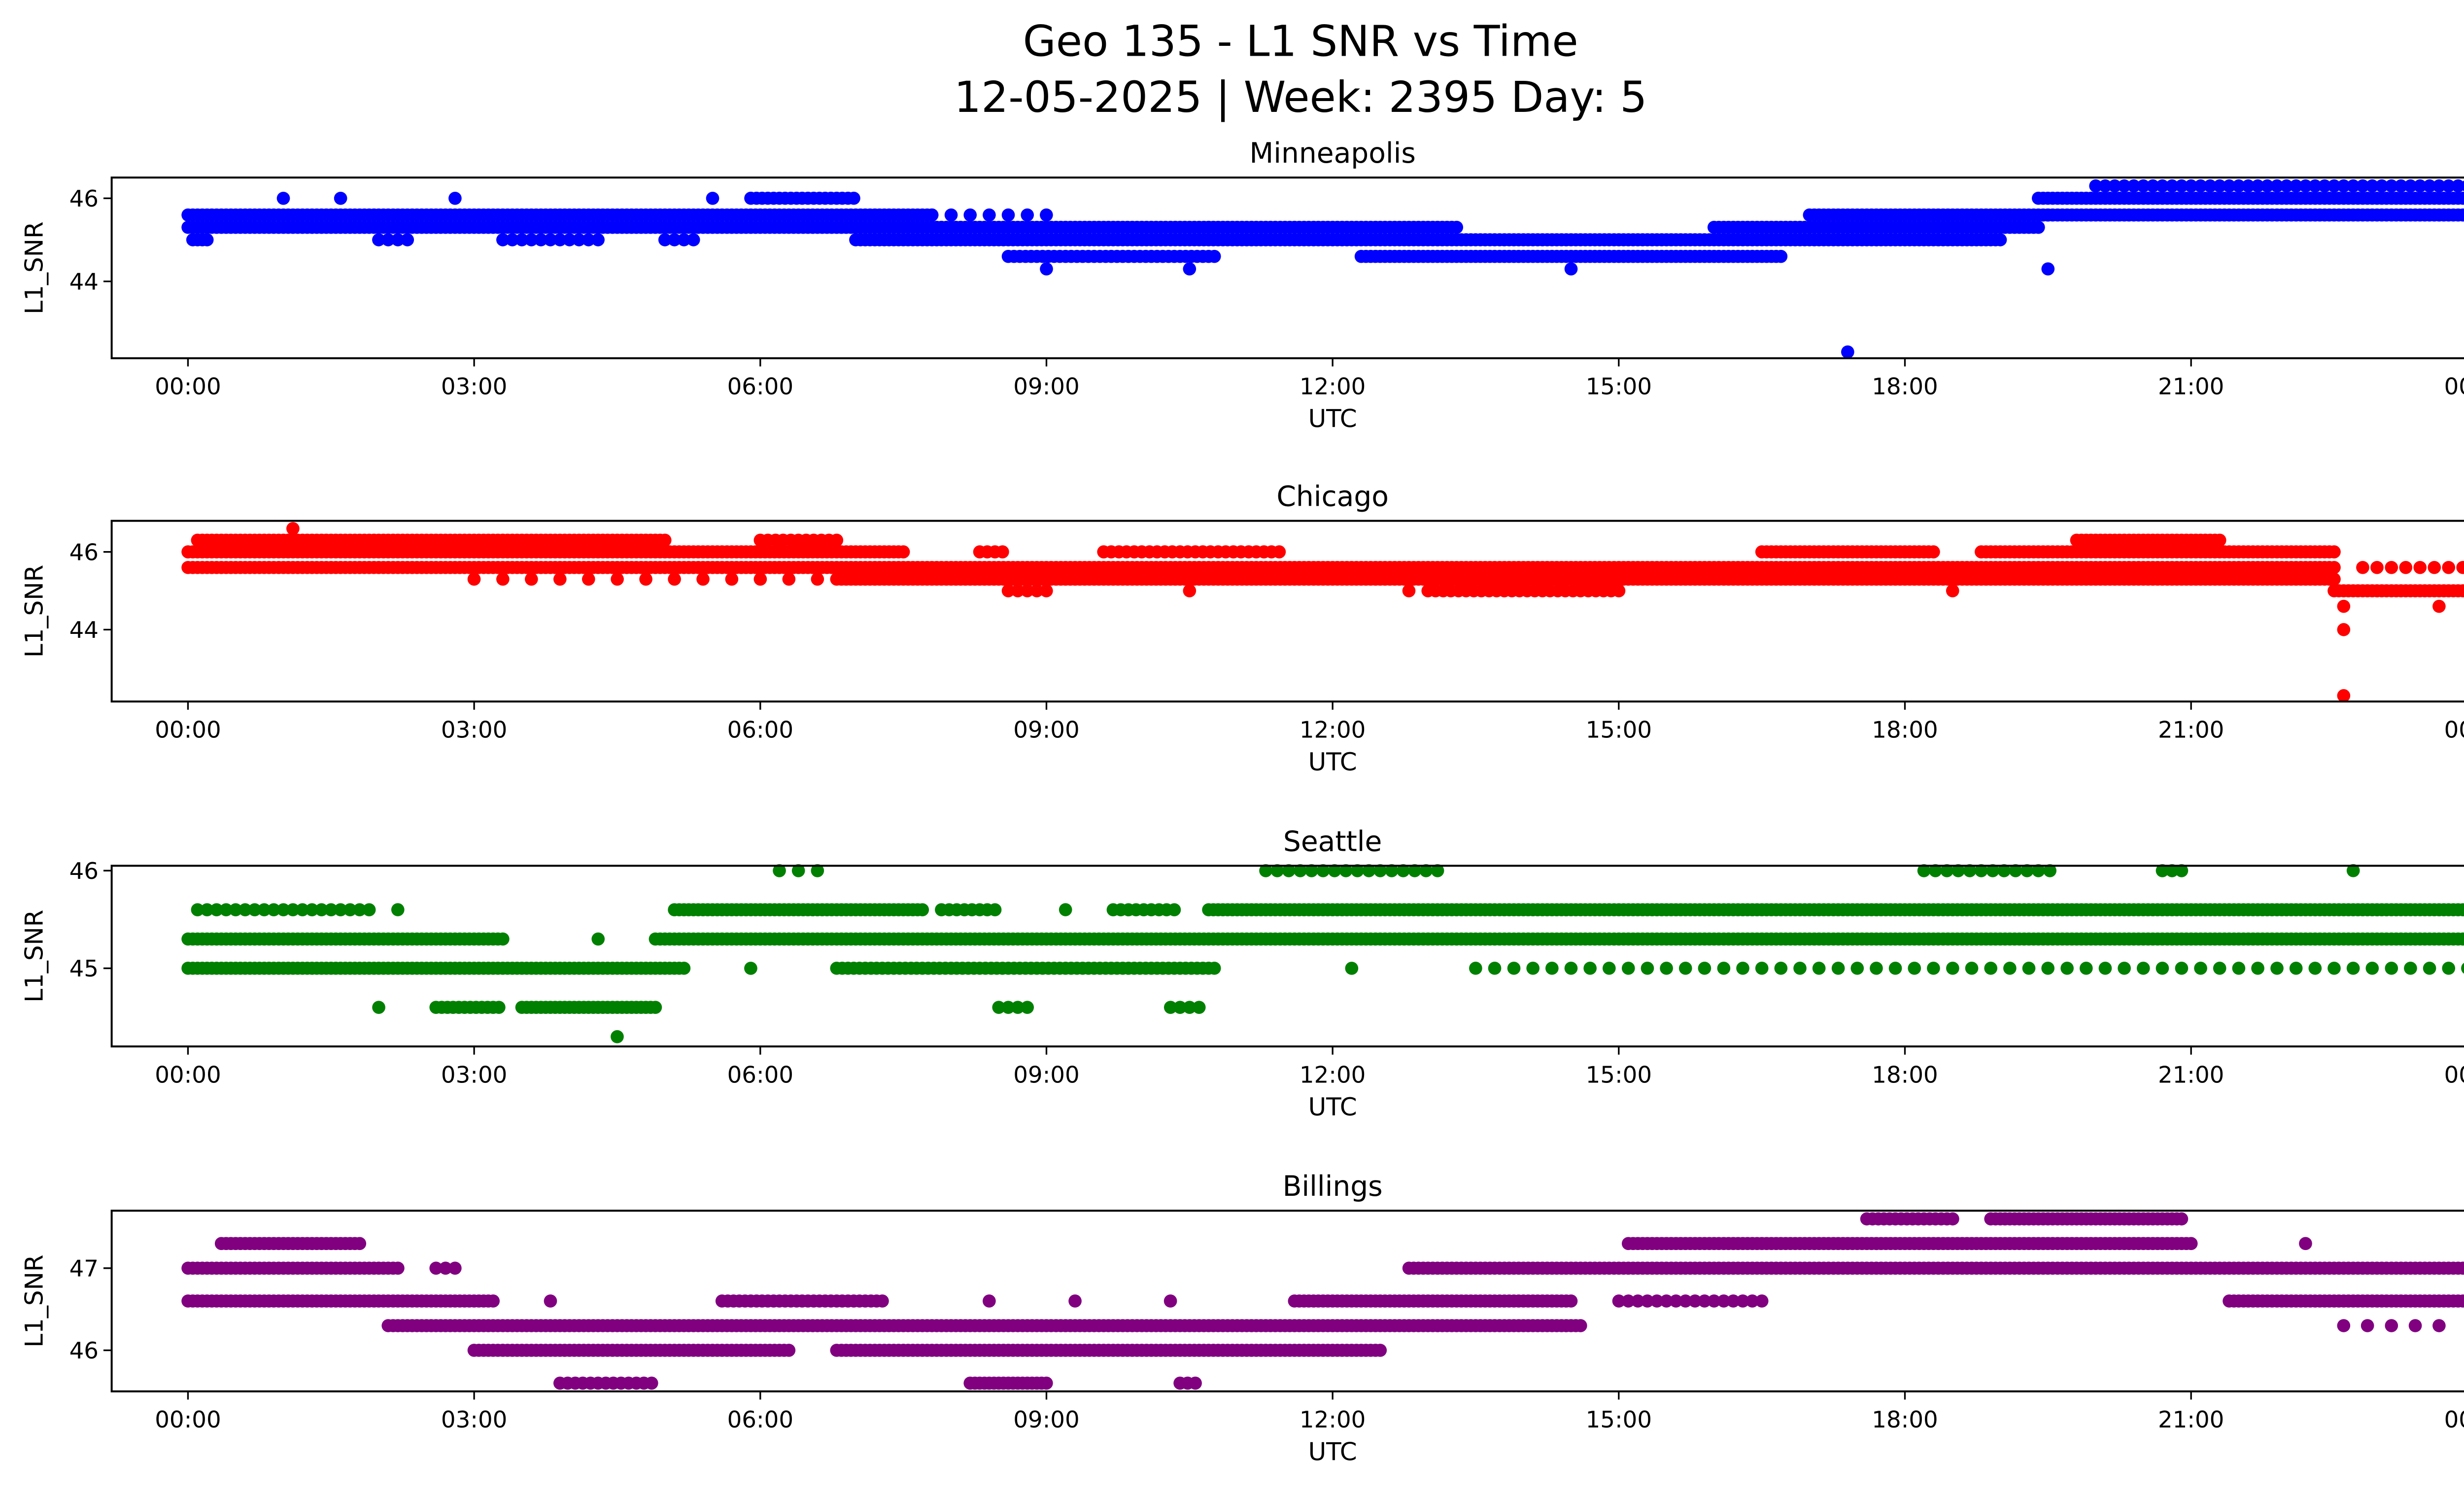 This screenshot has height=1495, width=2464. I want to click on x-tick-label: 12:00, so click(1333, 1075).